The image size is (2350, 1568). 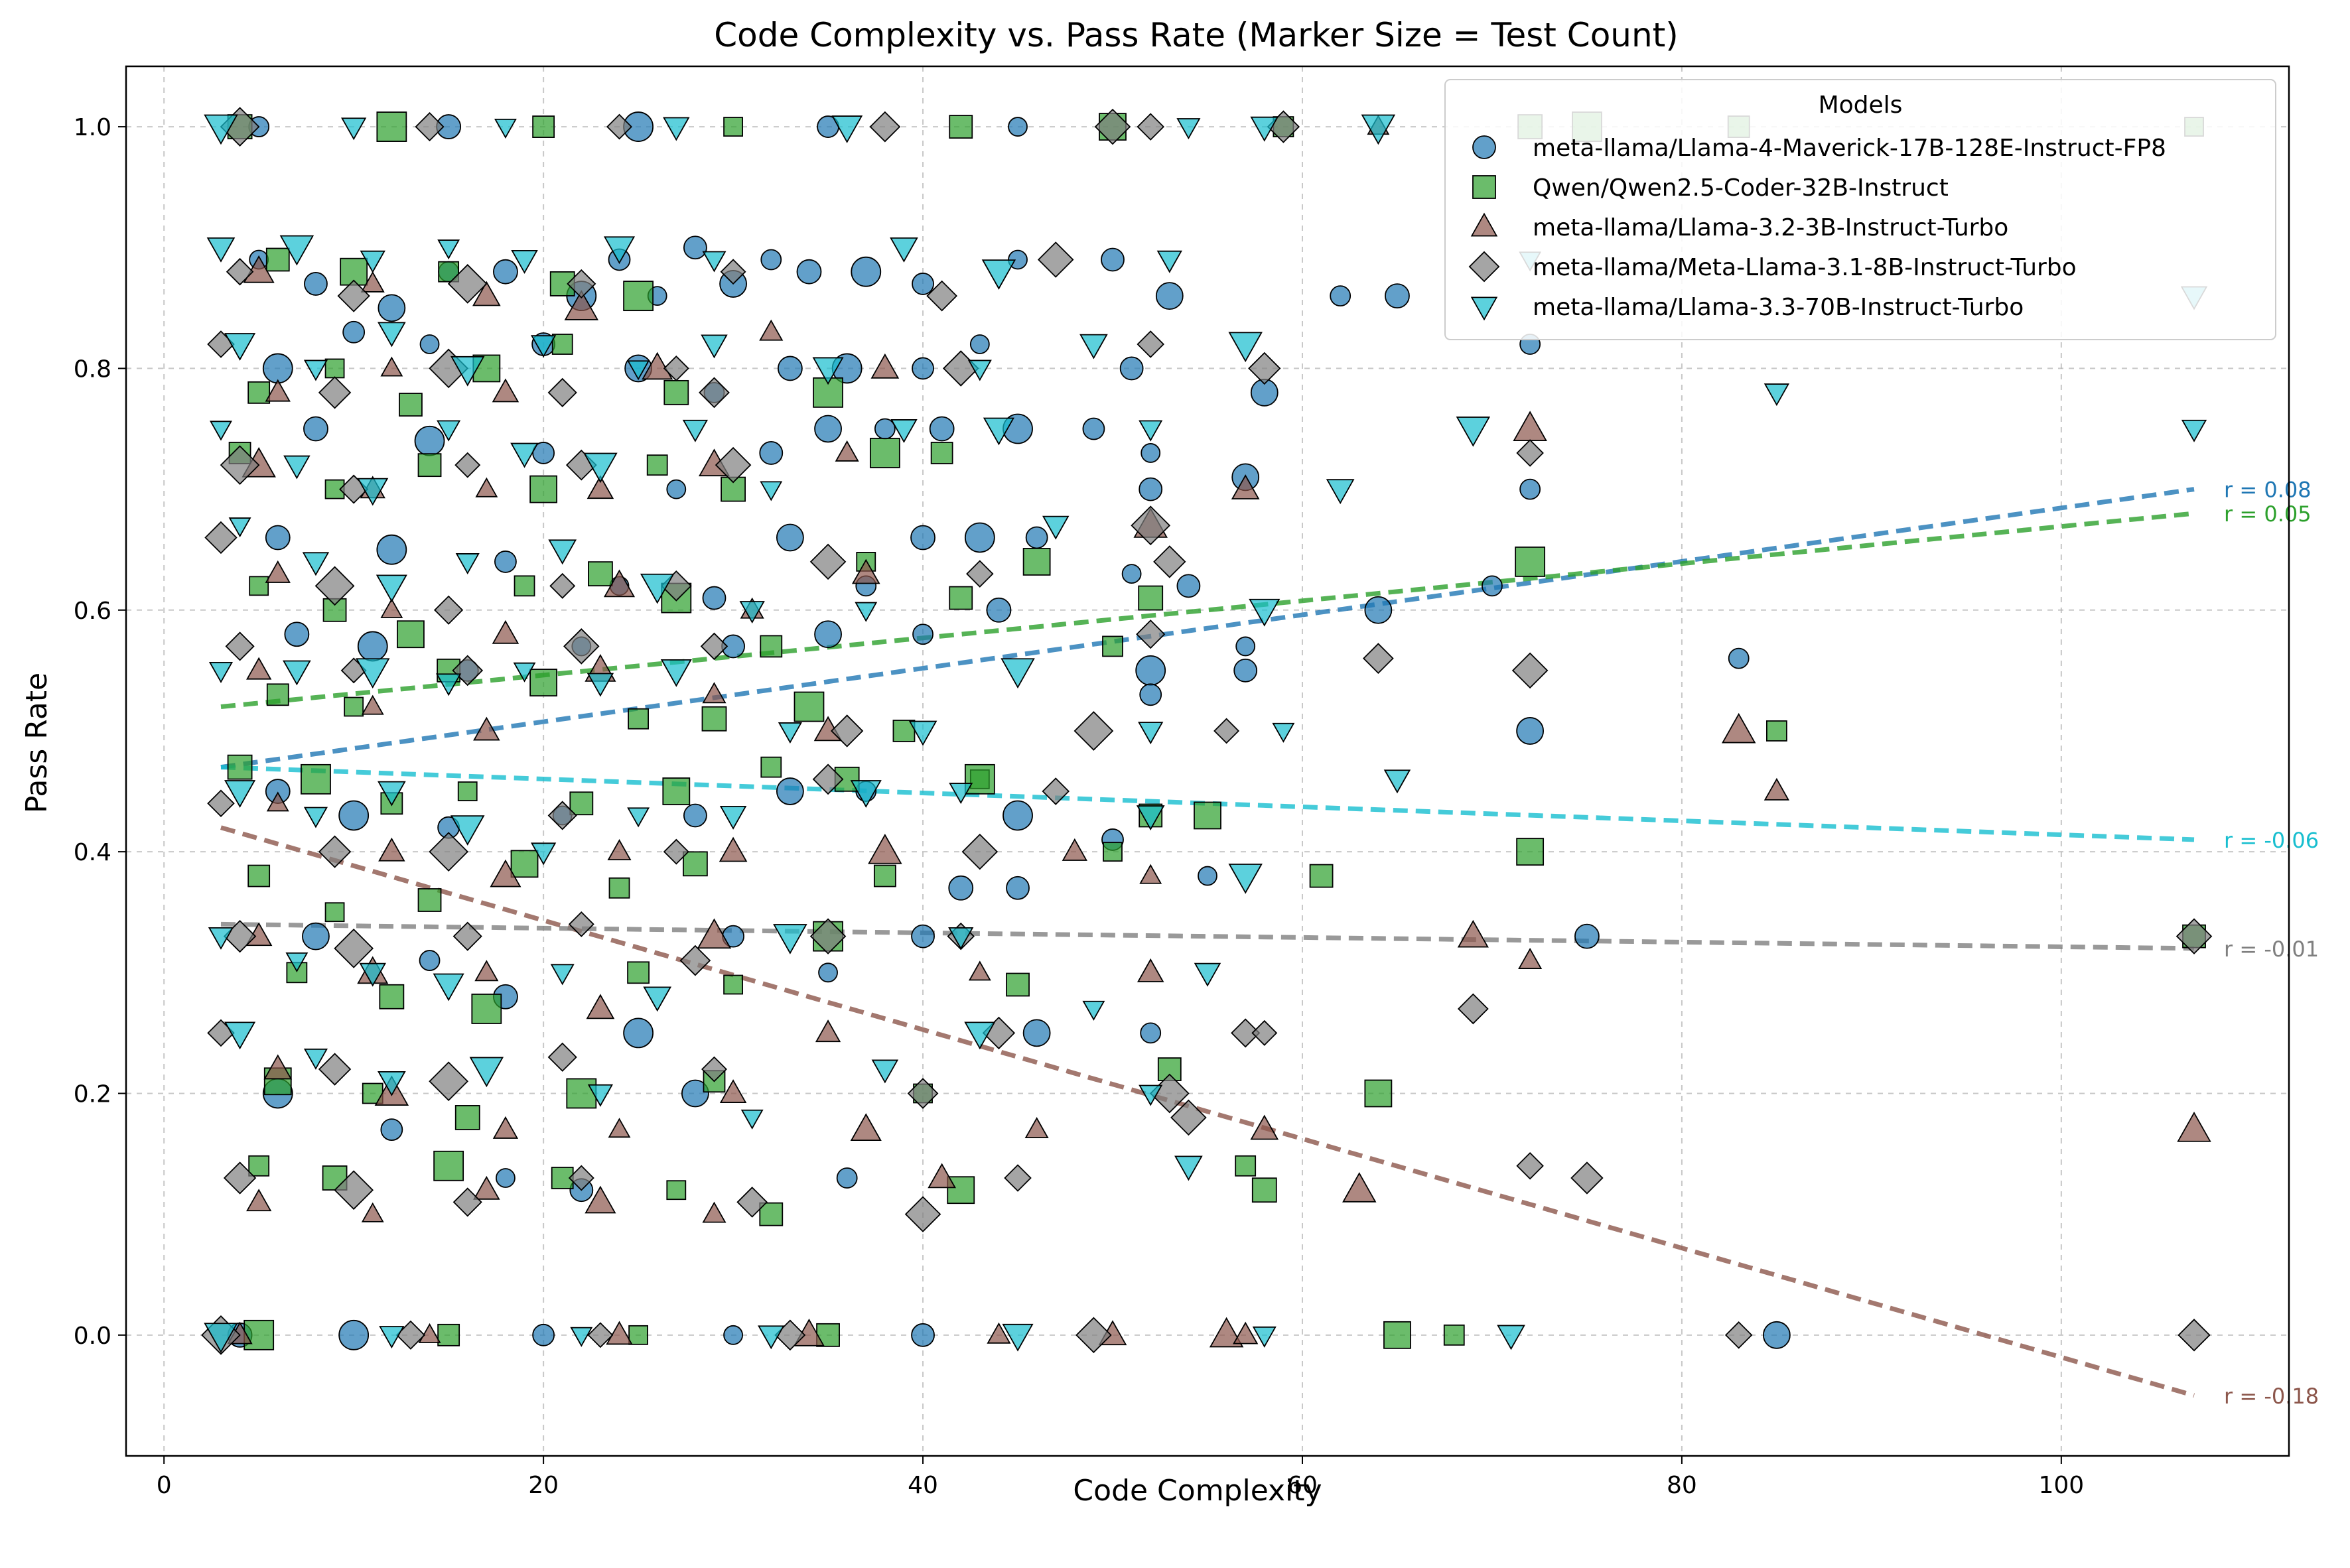 I want to click on y-tick-label: 0.0, so click(x=92, y=1336).